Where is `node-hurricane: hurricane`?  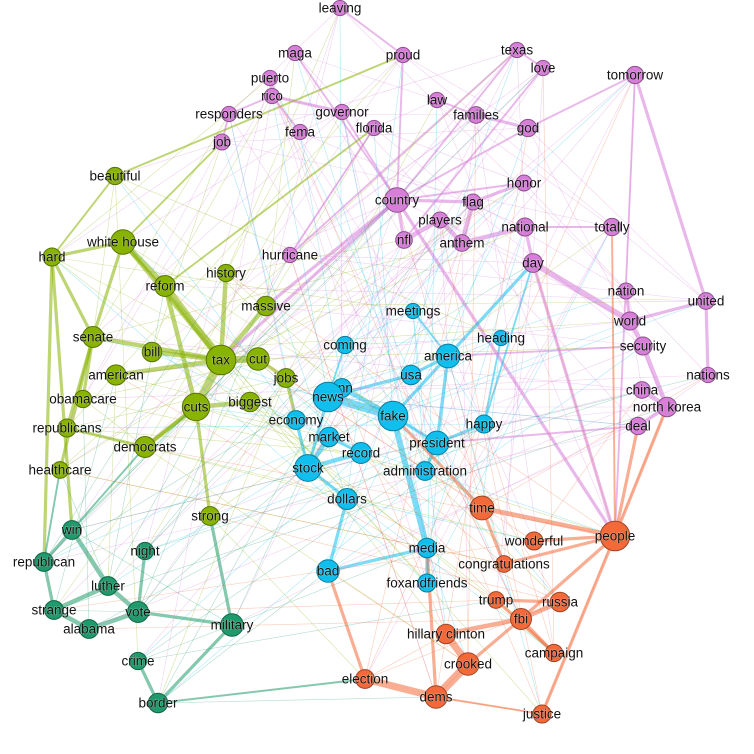
node-hurricane: hurricane is located at coordinates (290, 255).